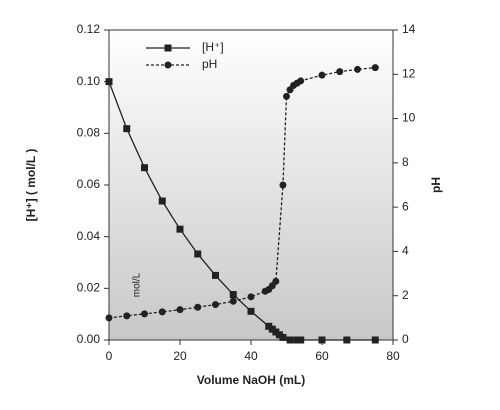 The width and height of the screenshot is (500, 410). I want to click on x-tick-label: 40, so click(251, 356).